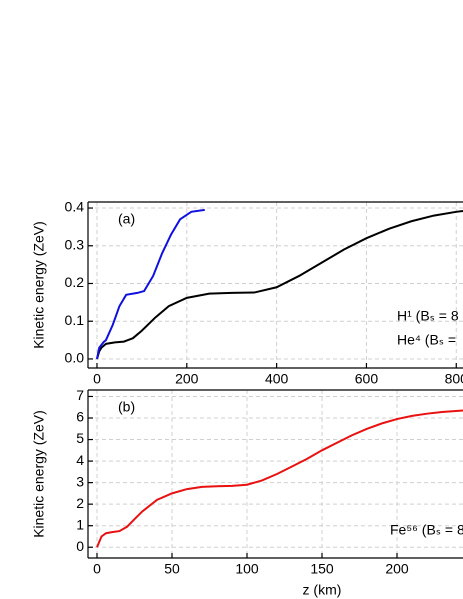 This screenshot has height=599, width=463. Describe the element at coordinates (172, 569) in the screenshot. I see `x-tick-label: 50` at that location.